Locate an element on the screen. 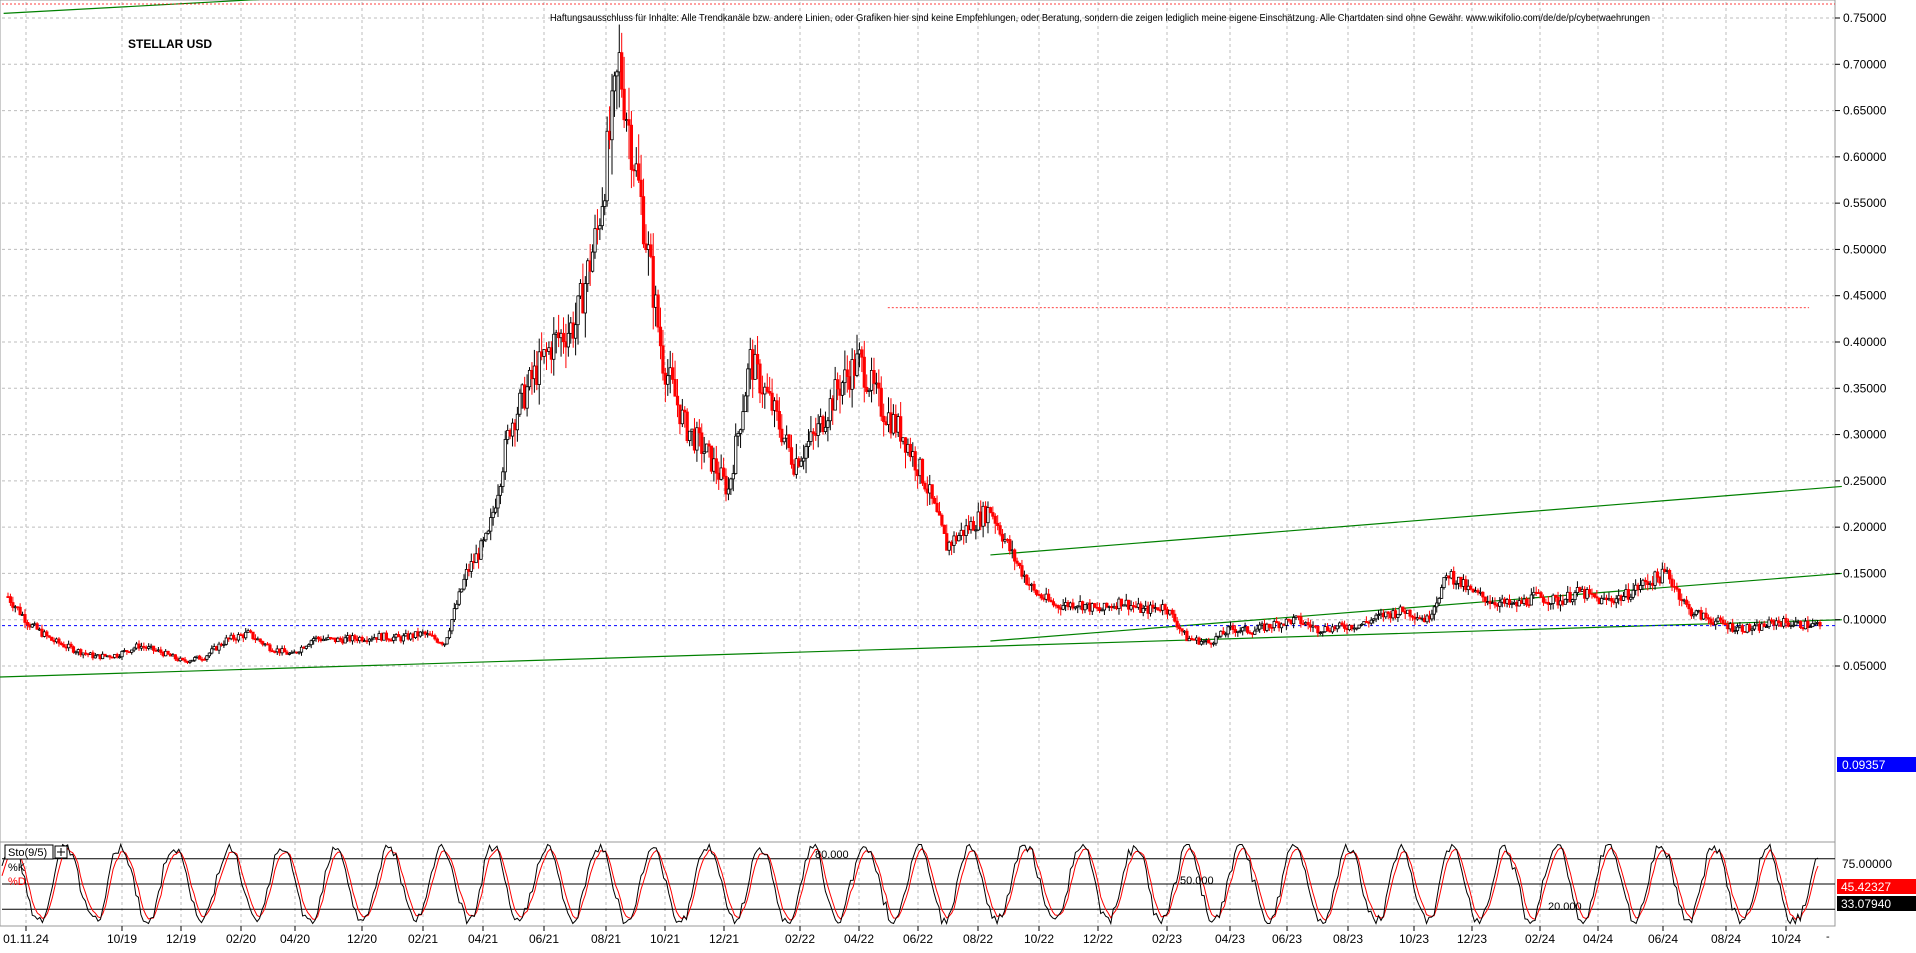  level-20-label: 20.000 is located at coordinates (1565, 907).